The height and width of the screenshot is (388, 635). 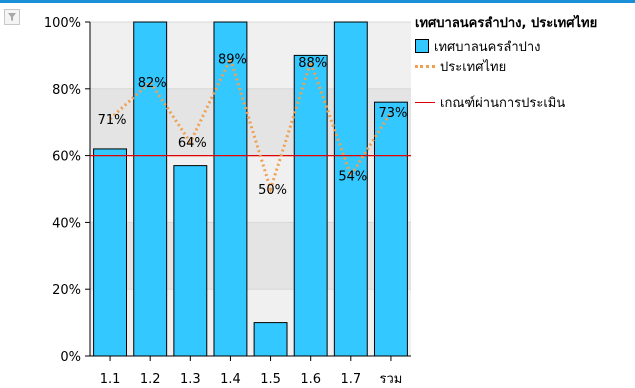 I want to click on legend-threshold-line-swatch, so click(x=425, y=102).